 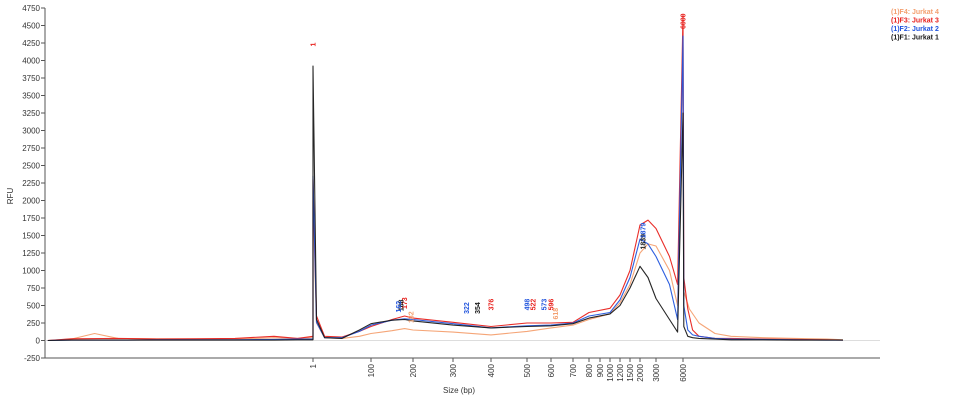 I want to click on legend-entry: (1)F4: Jurkat 4, so click(x=915, y=12).